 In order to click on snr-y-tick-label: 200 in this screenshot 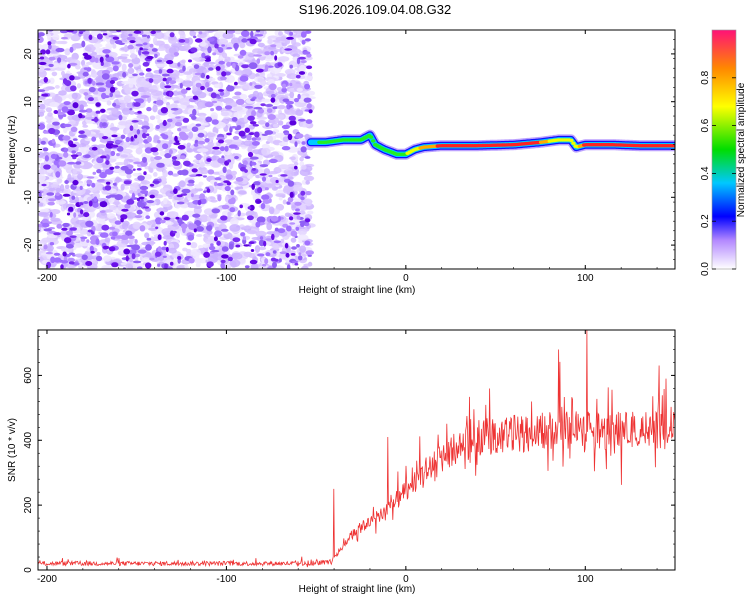, I will do `click(28, 504)`.